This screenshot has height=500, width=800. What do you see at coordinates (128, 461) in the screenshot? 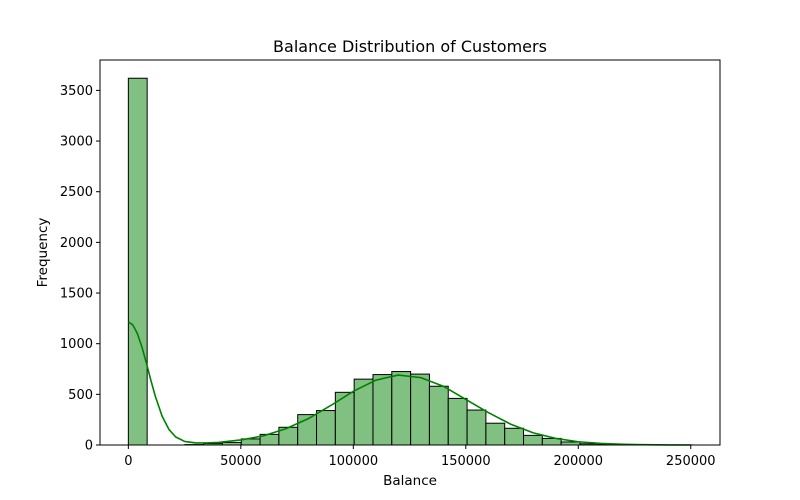
I see `x-tick-label: 0` at bounding box center [128, 461].